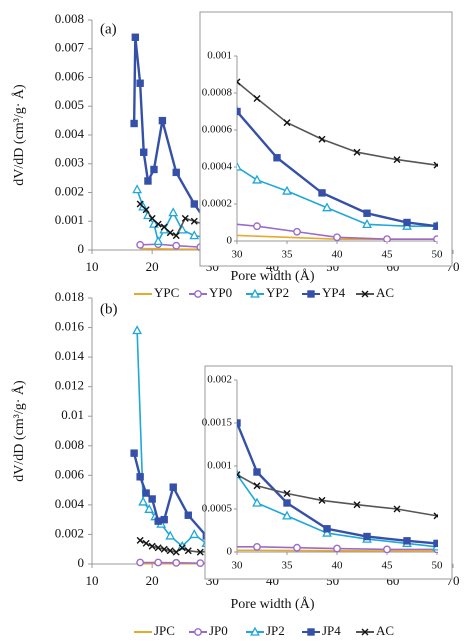 This screenshot has height=641, width=464. Describe the element at coordinates (217, 509) in the screenshot. I see `inset-y-tick-label: 0.0005` at that location.